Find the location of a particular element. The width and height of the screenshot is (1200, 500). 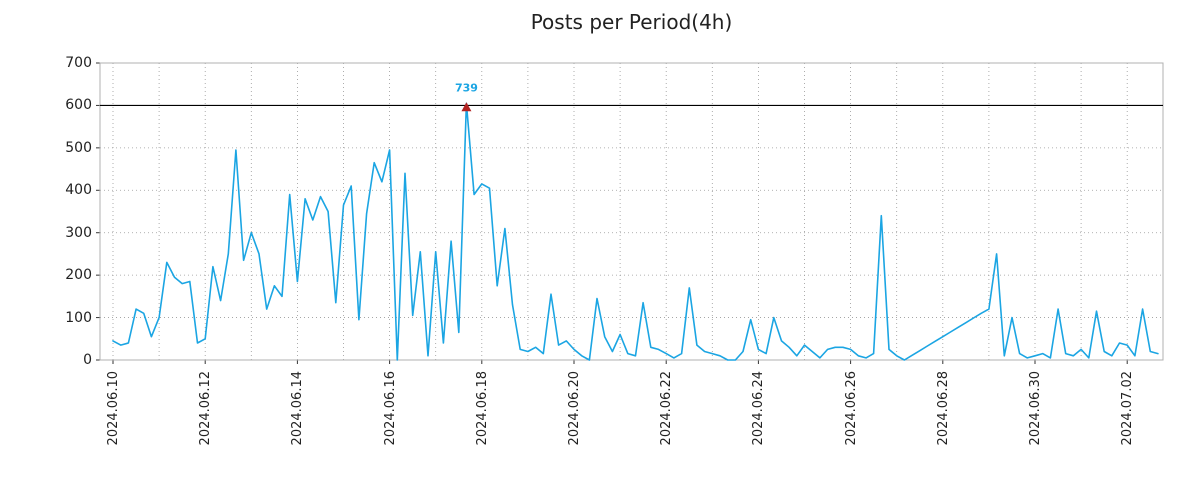

y-tick-label: 400 is located at coordinates (78, 190).